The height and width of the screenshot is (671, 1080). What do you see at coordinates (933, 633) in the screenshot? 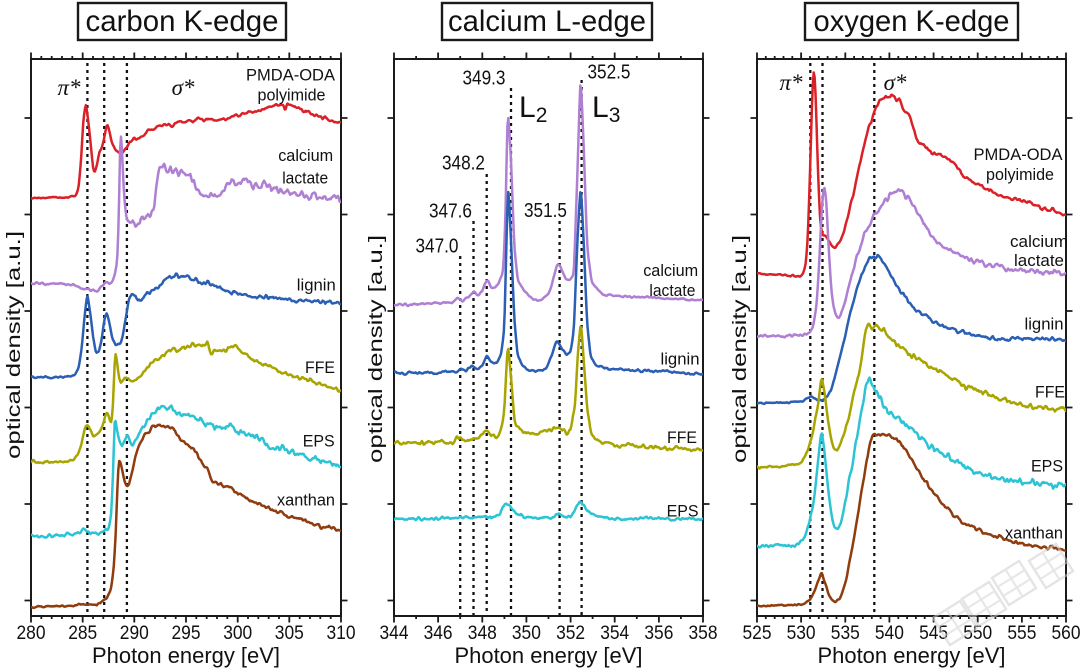
I see `svg-text: 545` at bounding box center [933, 633].